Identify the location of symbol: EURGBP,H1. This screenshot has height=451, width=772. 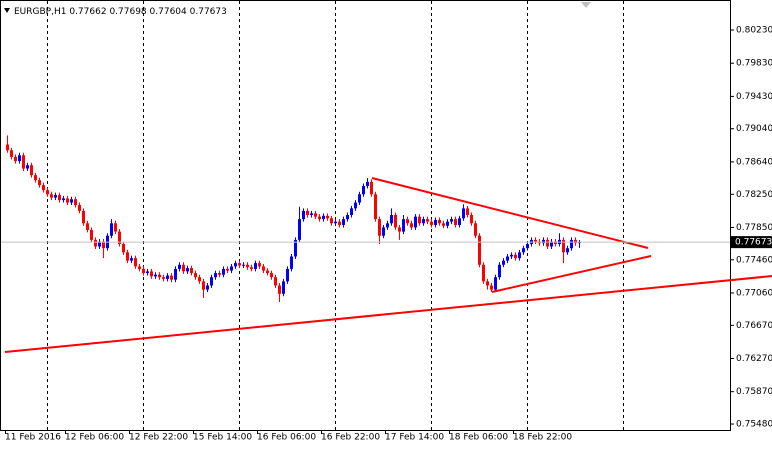
(40, 12).